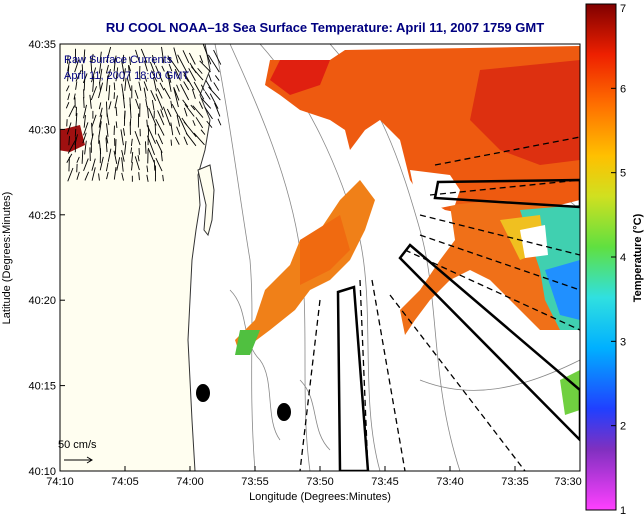 This screenshot has width=644, height=518. I want to click on colorbar-ticks: 1 2 3 4 5 6 7, so click(618, 260).